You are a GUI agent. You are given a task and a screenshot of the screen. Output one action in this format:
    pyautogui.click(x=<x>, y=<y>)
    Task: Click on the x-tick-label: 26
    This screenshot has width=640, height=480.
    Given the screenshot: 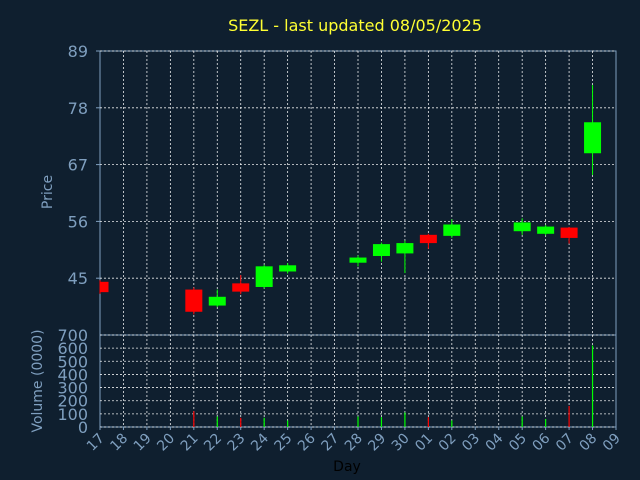 What is the action you would take?
    pyautogui.click(x=307, y=442)
    